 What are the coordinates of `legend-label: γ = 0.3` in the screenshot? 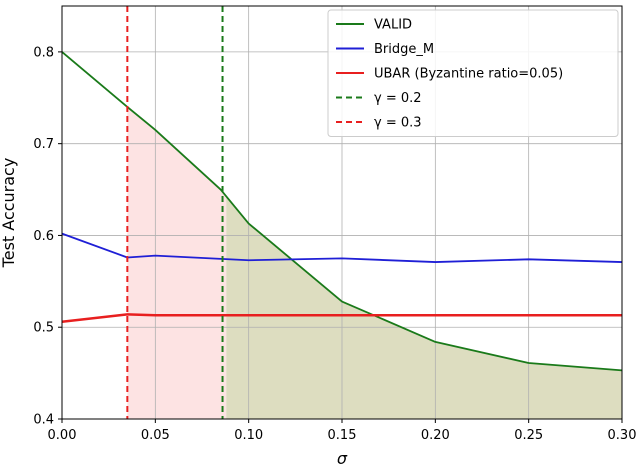 It's located at (398, 123).